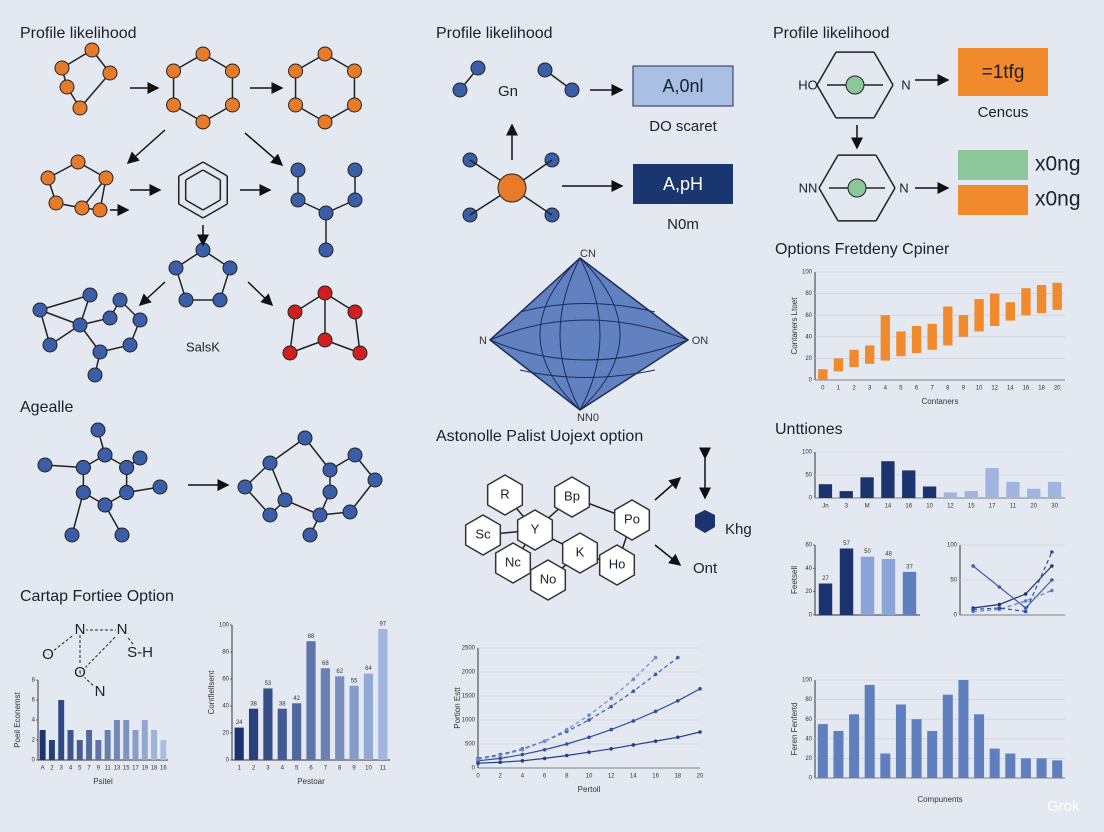 This screenshot has height=832, width=1104. I want to click on y-tick-label: 8, so click(34, 681).